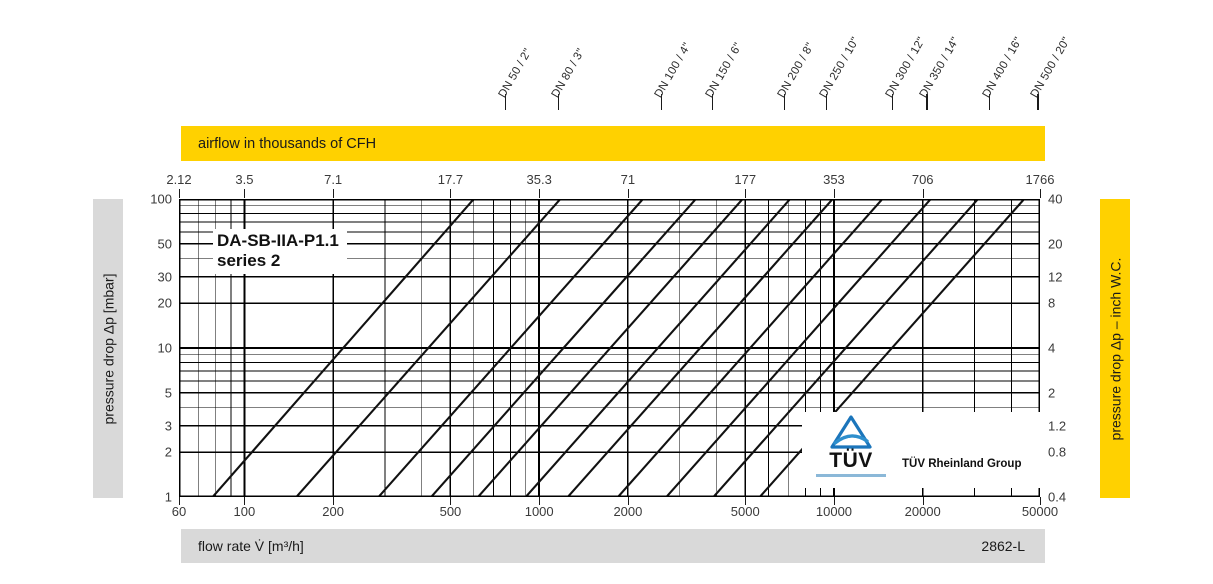 Image resolution: width=1213 pixels, height=584 pixels. I want to click on right-axis-tick-5: 2, so click(1052, 393).